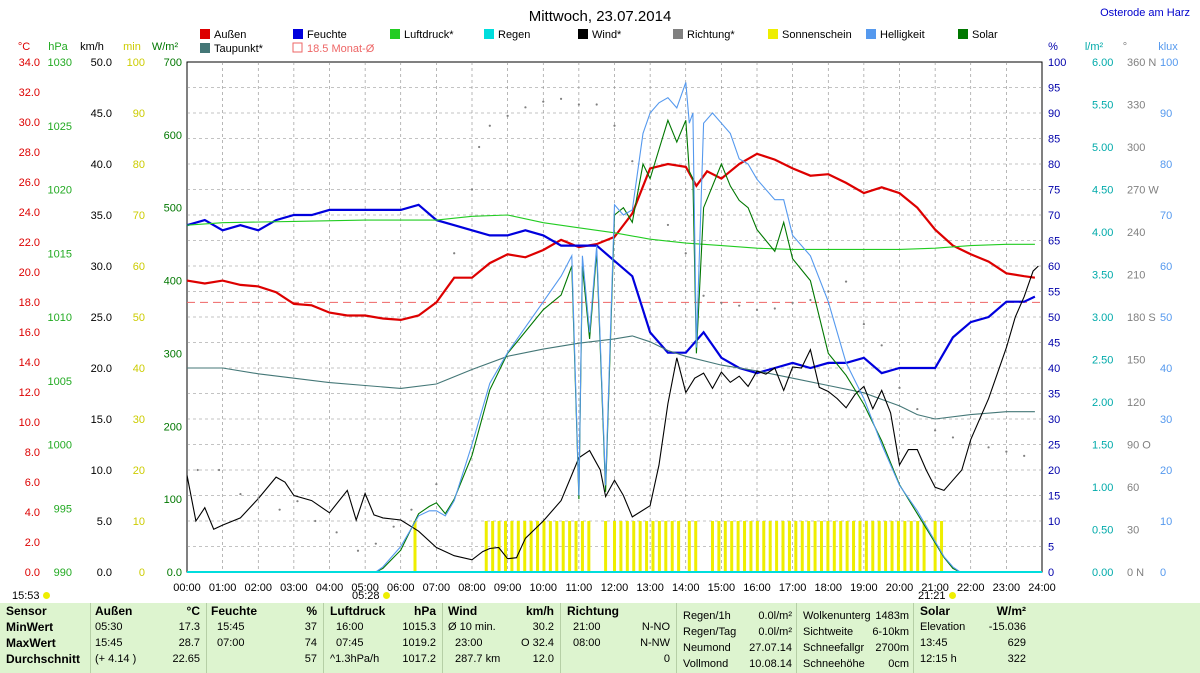 The height and width of the screenshot is (673, 1200). What do you see at coordinates (429, 35) in the screenshot?
I see `legend-label: Luftdruck*` at bounding box center [429, 35].